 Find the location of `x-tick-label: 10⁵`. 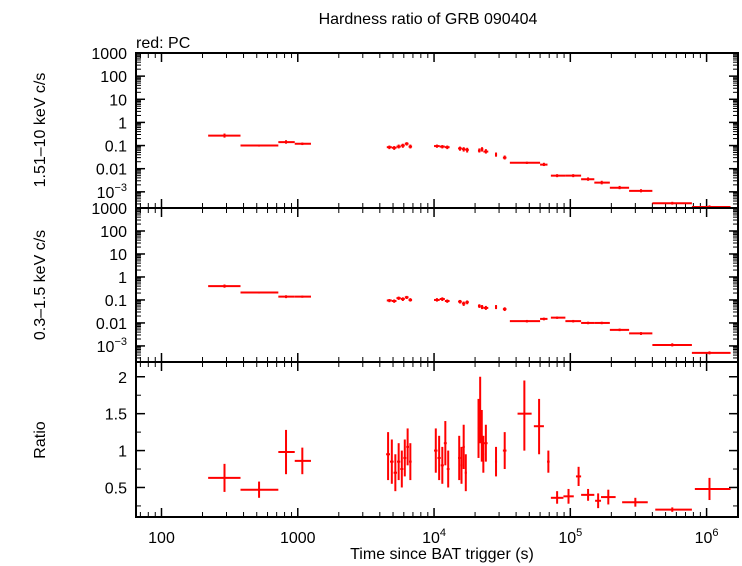

x-tick-label: 10⁵ is located at coordinates (570, 537).